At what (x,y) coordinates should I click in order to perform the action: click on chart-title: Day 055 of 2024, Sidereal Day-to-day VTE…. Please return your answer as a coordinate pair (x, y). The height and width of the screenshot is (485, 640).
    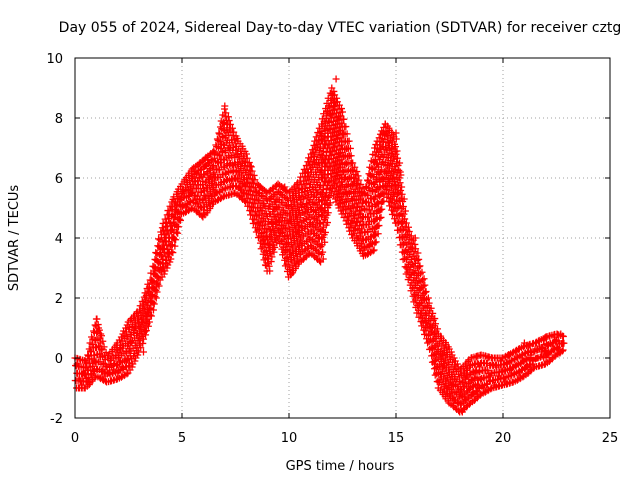
    Looking at the image, I should click on (340, 28).